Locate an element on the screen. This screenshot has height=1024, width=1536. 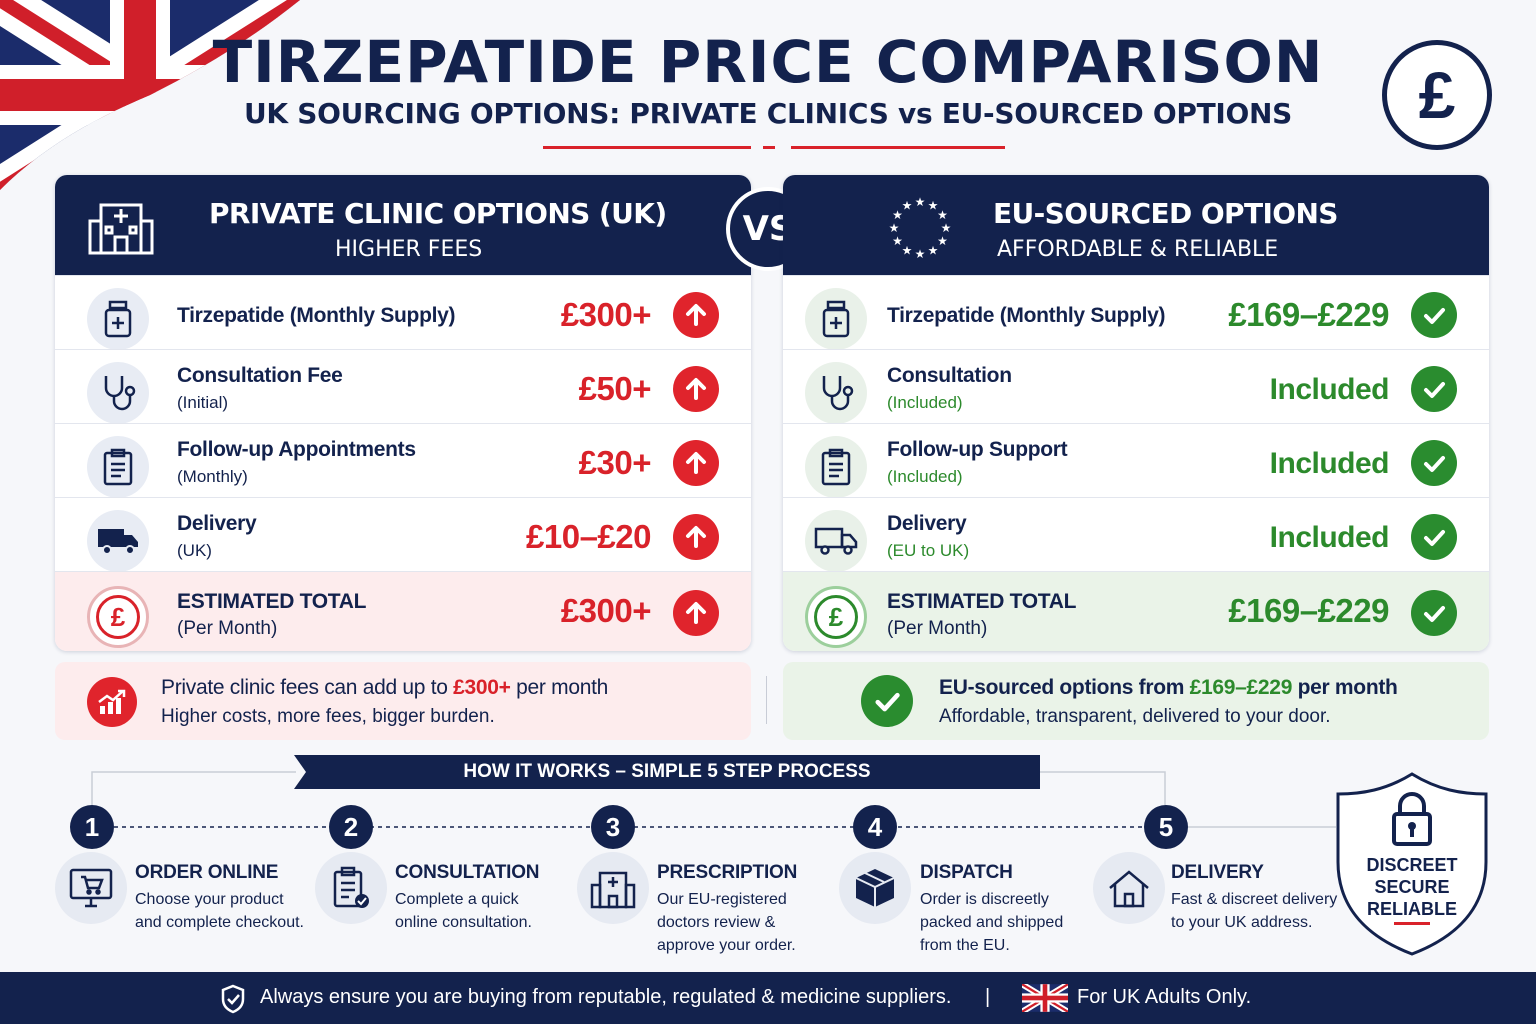
right-row-consultation: Consultation (Included) Included is located at coordinates (1136, 386).